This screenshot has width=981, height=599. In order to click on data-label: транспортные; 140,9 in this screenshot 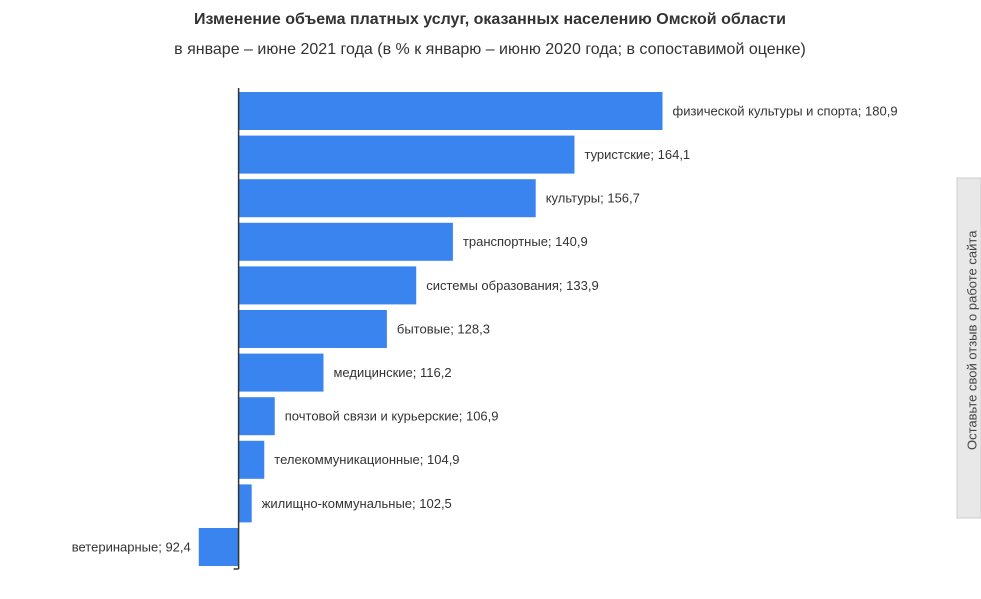, I will do `click(525, 241)`.